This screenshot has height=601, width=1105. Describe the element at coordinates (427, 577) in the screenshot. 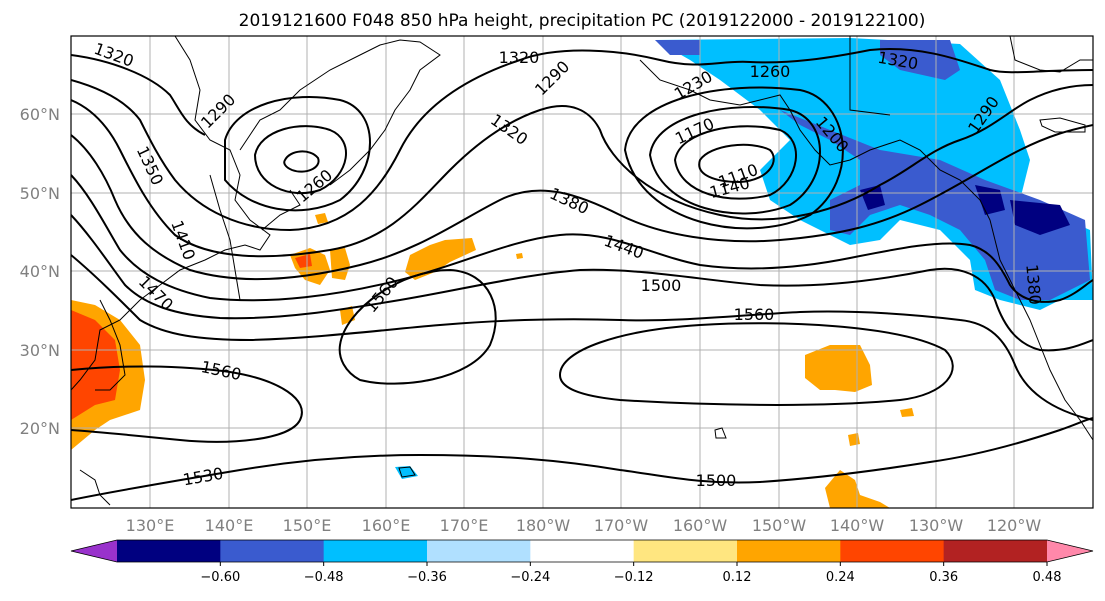

I see `colorbar-tick-label: −0.36` at that location.